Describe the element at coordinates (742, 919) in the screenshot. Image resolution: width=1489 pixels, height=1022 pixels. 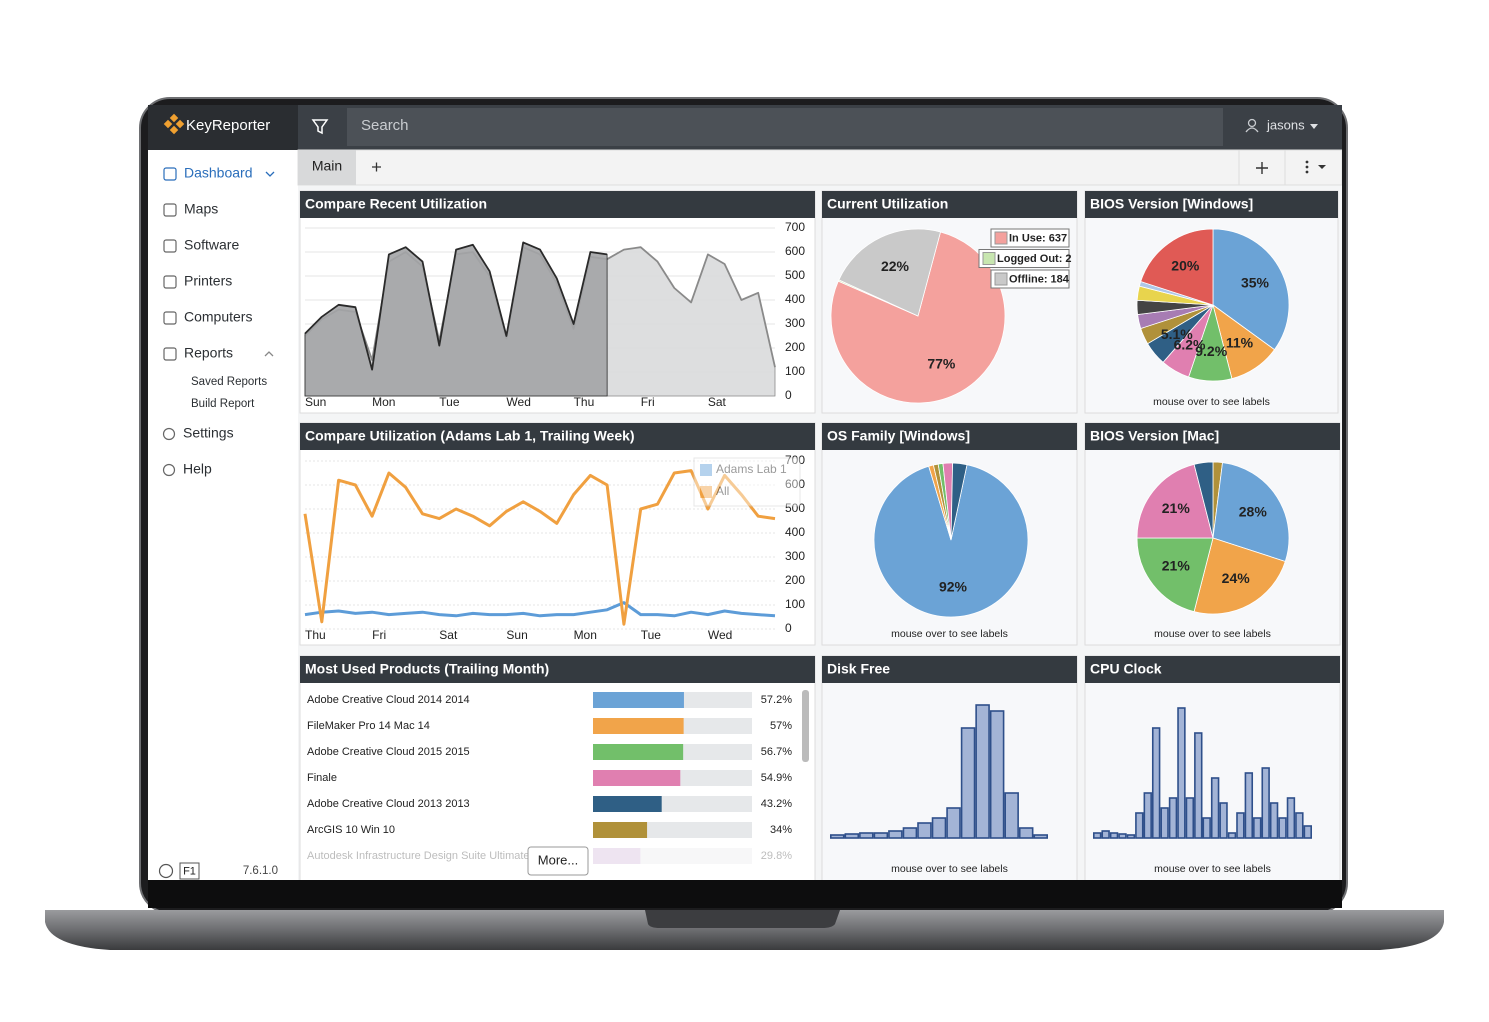
I see `laptop-notch` at that location.